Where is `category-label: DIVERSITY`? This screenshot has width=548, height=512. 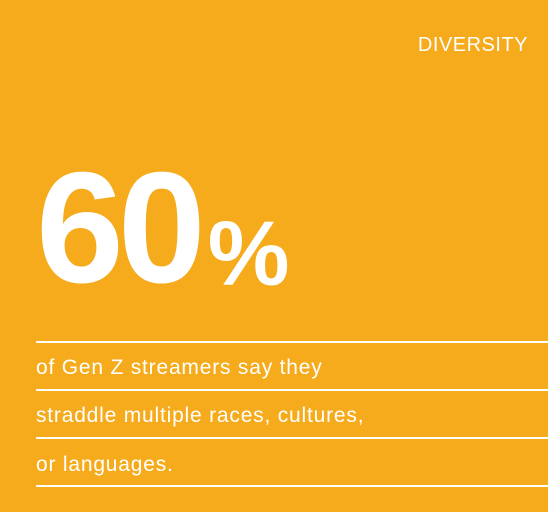 category-label: DIVERSITY is located at coordinates (472, 45).